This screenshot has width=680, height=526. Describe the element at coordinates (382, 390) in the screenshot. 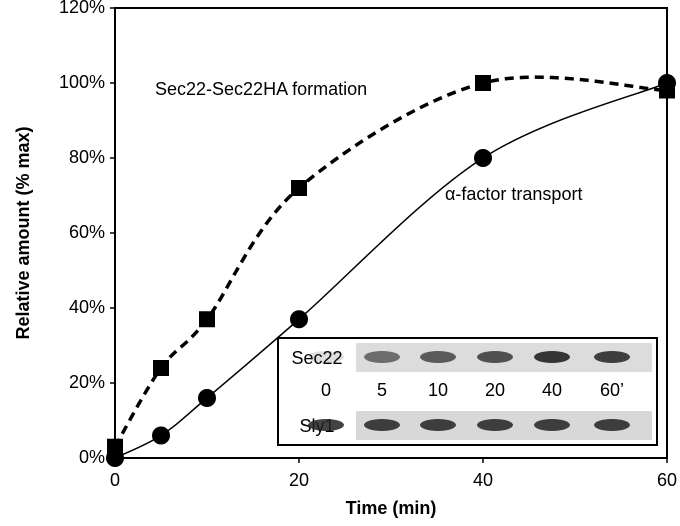

I see `lane-label: 5` at that location.